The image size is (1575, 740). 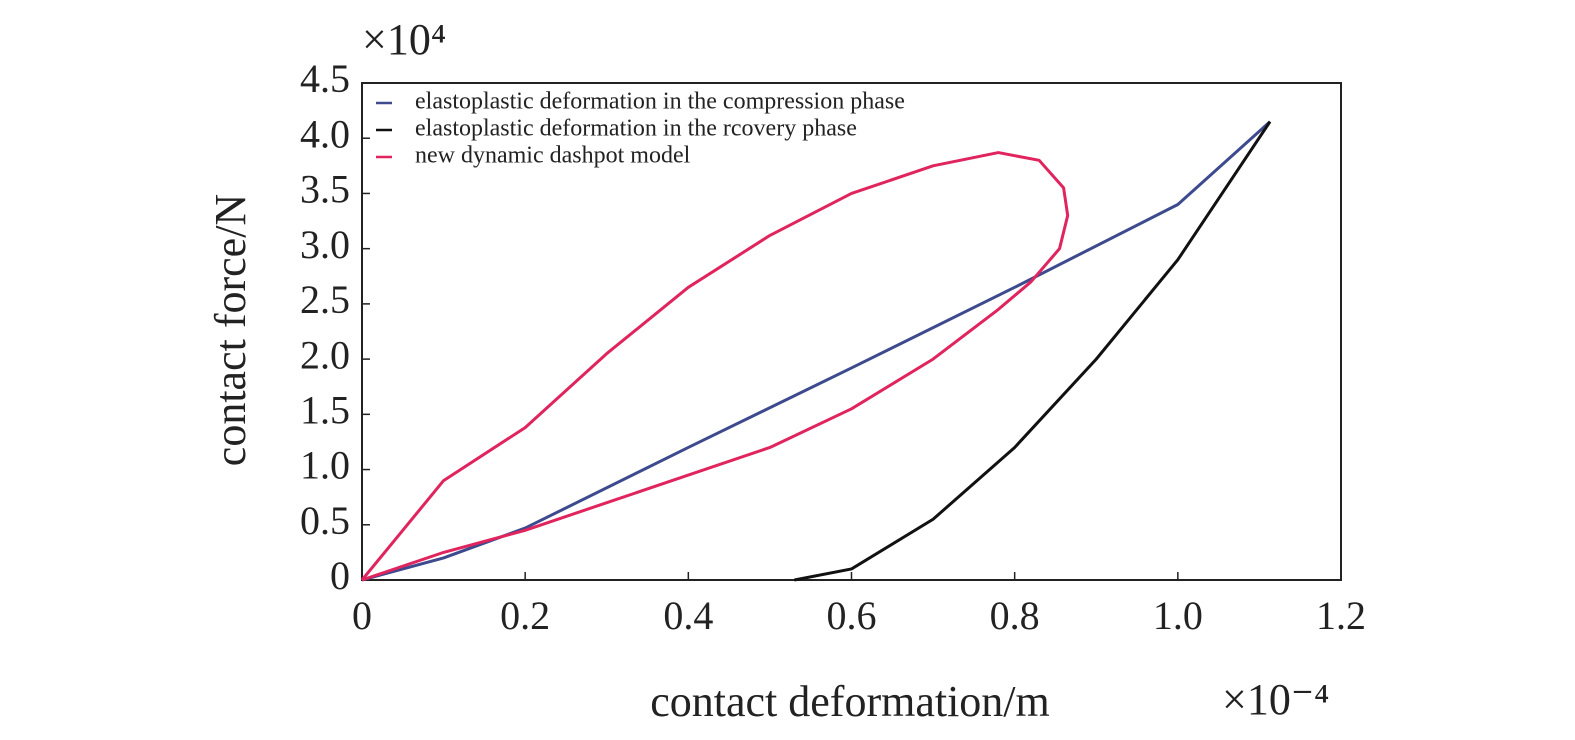 I want to click on y-tick-label: 4.0, so click(x=325, y=133).